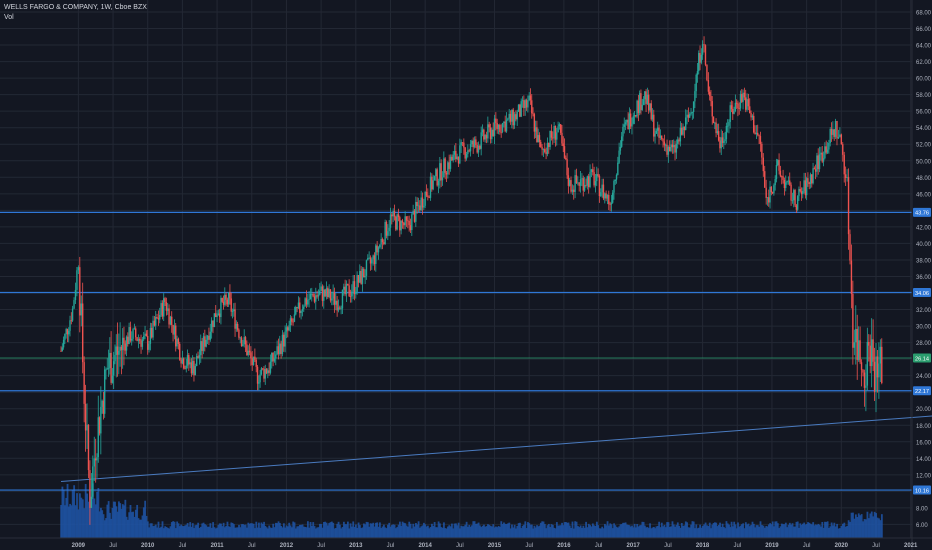  What do you see at coordinates (9, 17) in the screenshot?
I see `volume-legend-label: Vol` at bounding box center [9, 17].